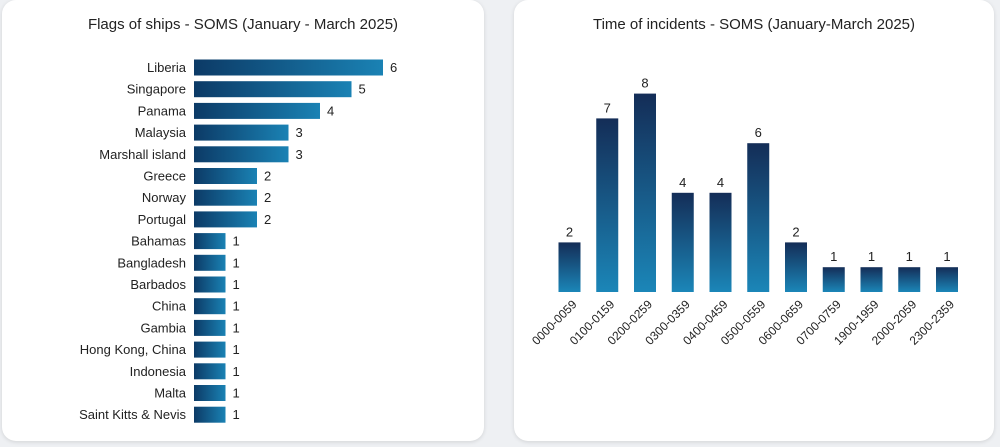 The height and width of the screenshot is (447, 1000). What do you see at coordinates (167, 67) in the screenshot?
I see `y-tick-label-liberia: Liberia` at bounding box center [167, 67].